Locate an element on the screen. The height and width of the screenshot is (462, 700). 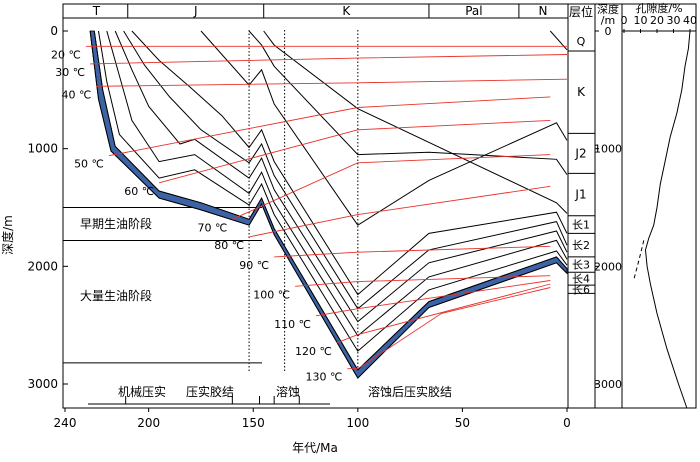
depth-tick-label: 0 is located at coordinates (608, 31).